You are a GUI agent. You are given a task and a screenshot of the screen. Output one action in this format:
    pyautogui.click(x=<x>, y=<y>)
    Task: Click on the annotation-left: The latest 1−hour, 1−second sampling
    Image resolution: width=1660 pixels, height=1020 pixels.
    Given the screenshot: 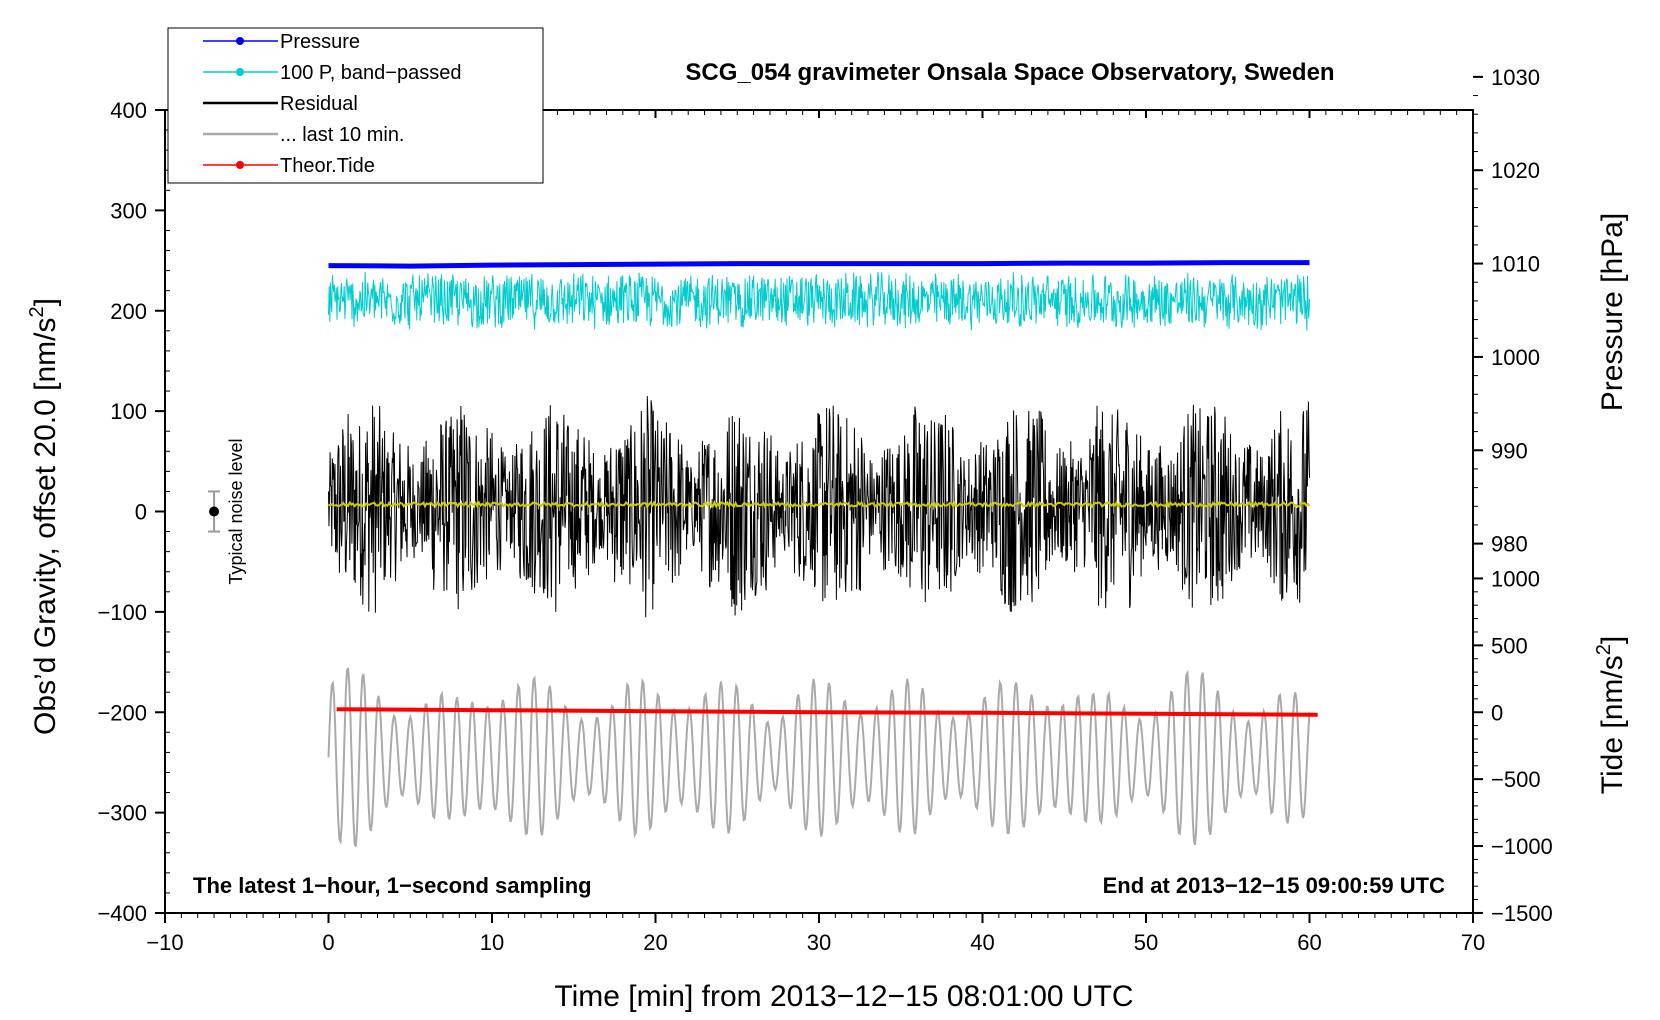 What is the action you would take?
    pyautogui.click(x=392, y=885)
    